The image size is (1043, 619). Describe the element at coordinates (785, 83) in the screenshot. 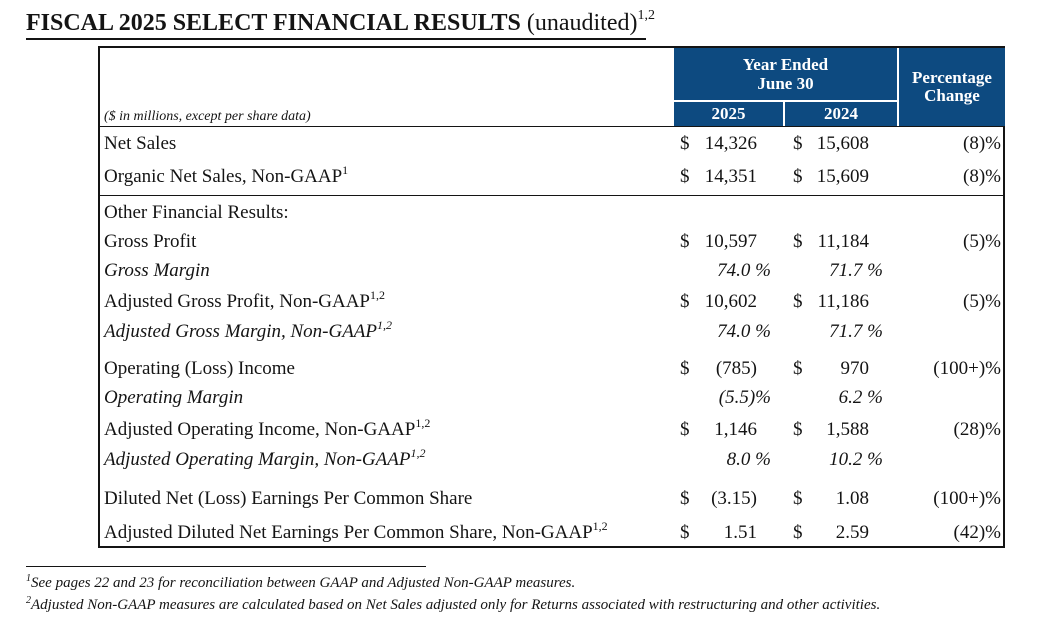

I see `header-year-ended-line2: June 30` at that location.